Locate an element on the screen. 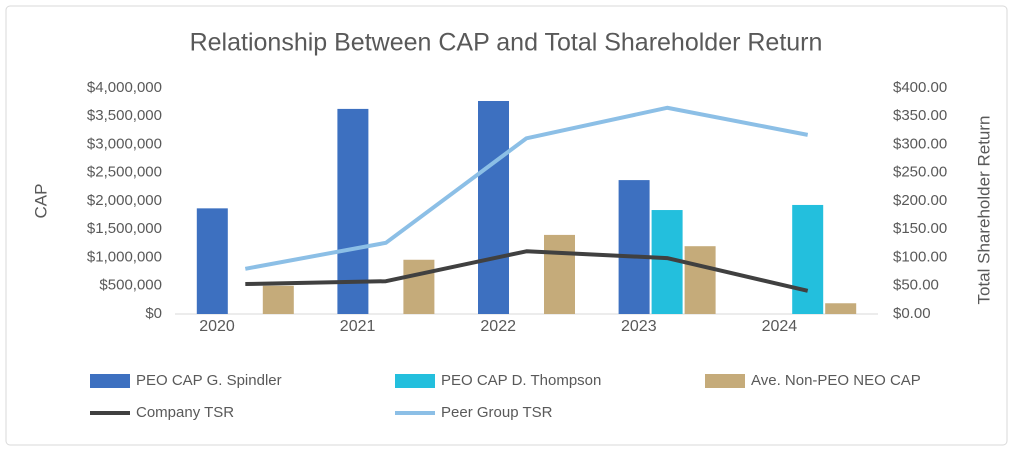  x-tick-label: 2023 is located at coordinates (639, 326).